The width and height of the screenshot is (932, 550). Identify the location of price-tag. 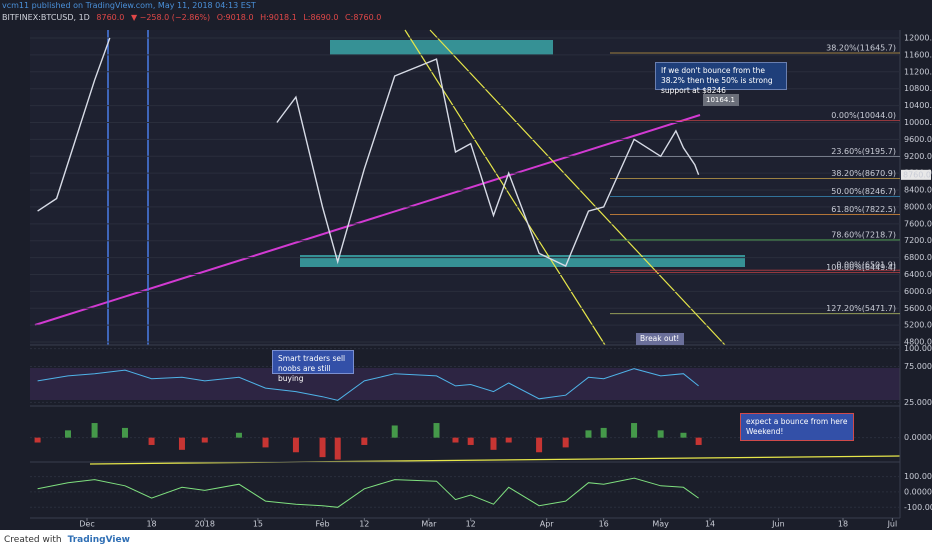
(916, 174).